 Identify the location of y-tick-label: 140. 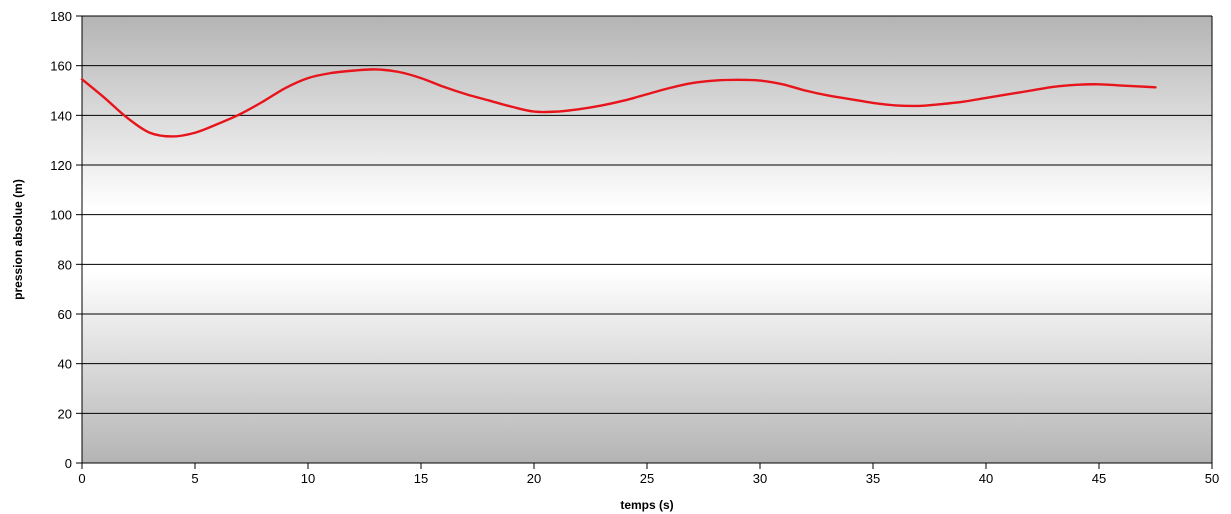
(61, 115).